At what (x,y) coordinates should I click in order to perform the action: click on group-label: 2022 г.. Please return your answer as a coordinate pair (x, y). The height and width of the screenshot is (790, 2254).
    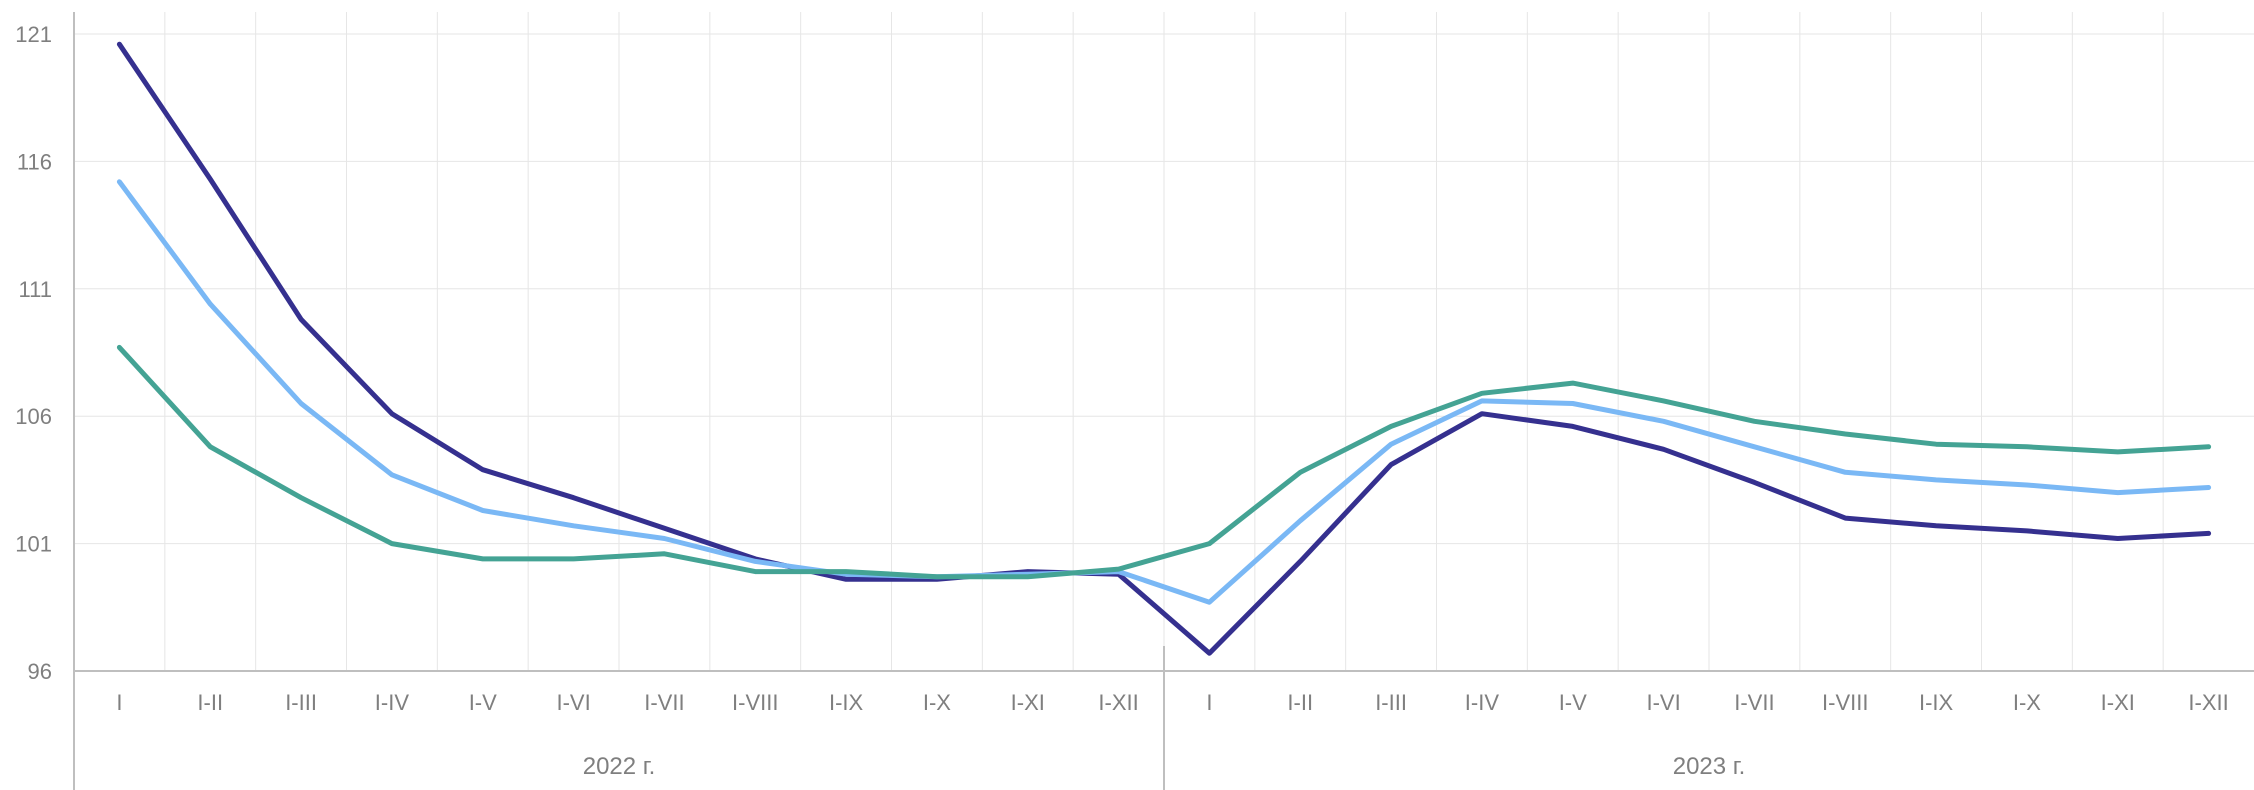
    Looking at the image, I should click on (619, 766).